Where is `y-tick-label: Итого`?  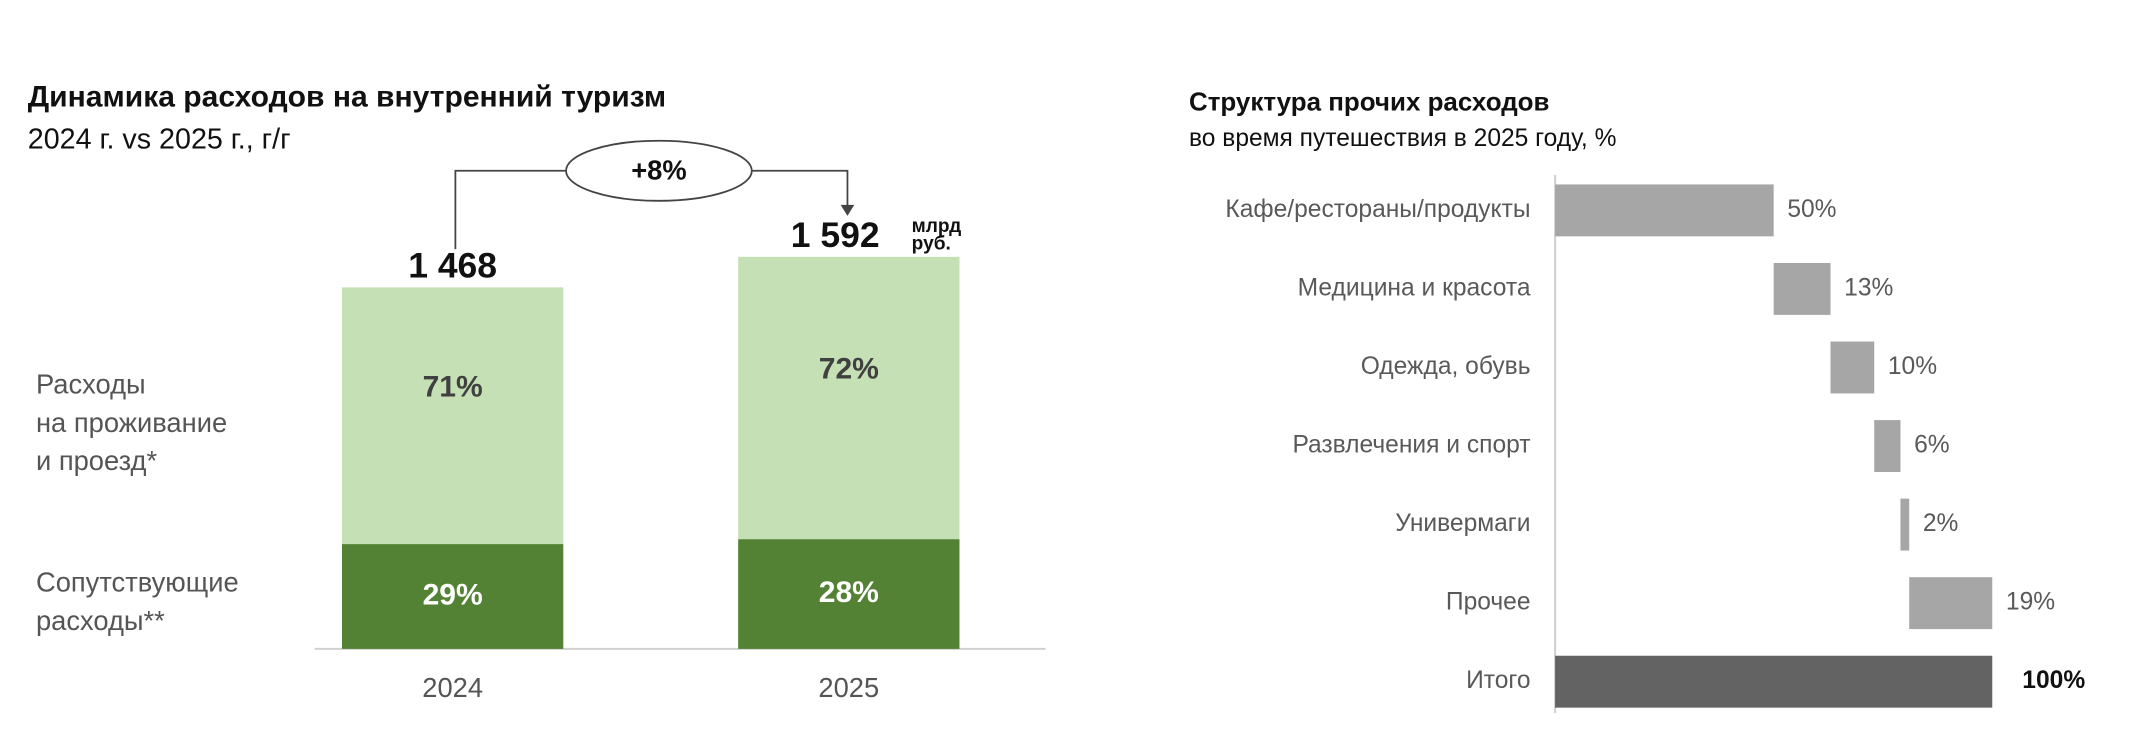
y-tick-label: Итого is located at coordinates (1498, 680).